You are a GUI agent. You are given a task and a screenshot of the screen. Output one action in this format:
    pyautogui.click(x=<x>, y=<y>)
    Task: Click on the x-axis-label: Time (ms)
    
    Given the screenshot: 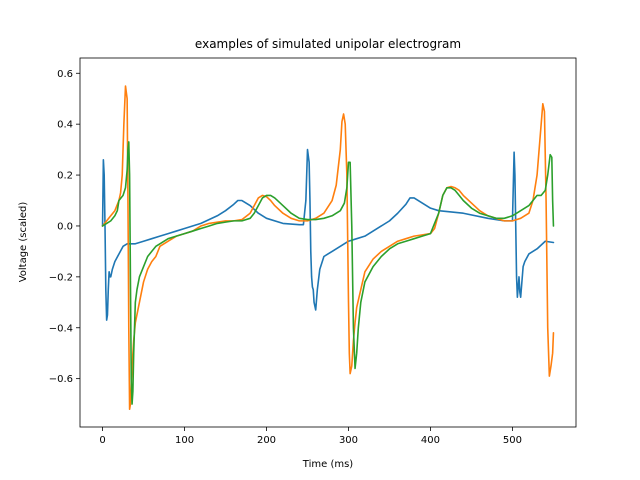 What is the action you would take?
    pyautogui.click(x=328, y=464)
    